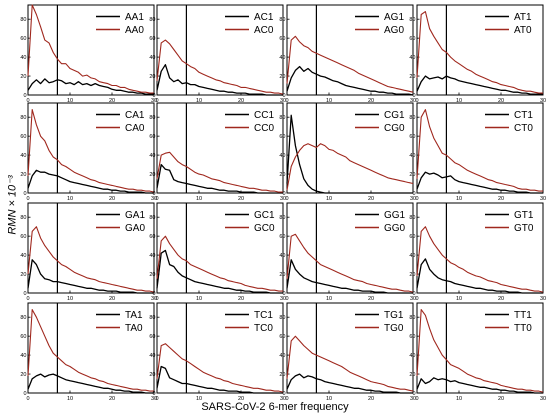 Image resolution: width=550 pixels, height=417 pixels. Describe the element at coordinates (219, 379) in the screenshot. I see `series-line-tc1` at that location.